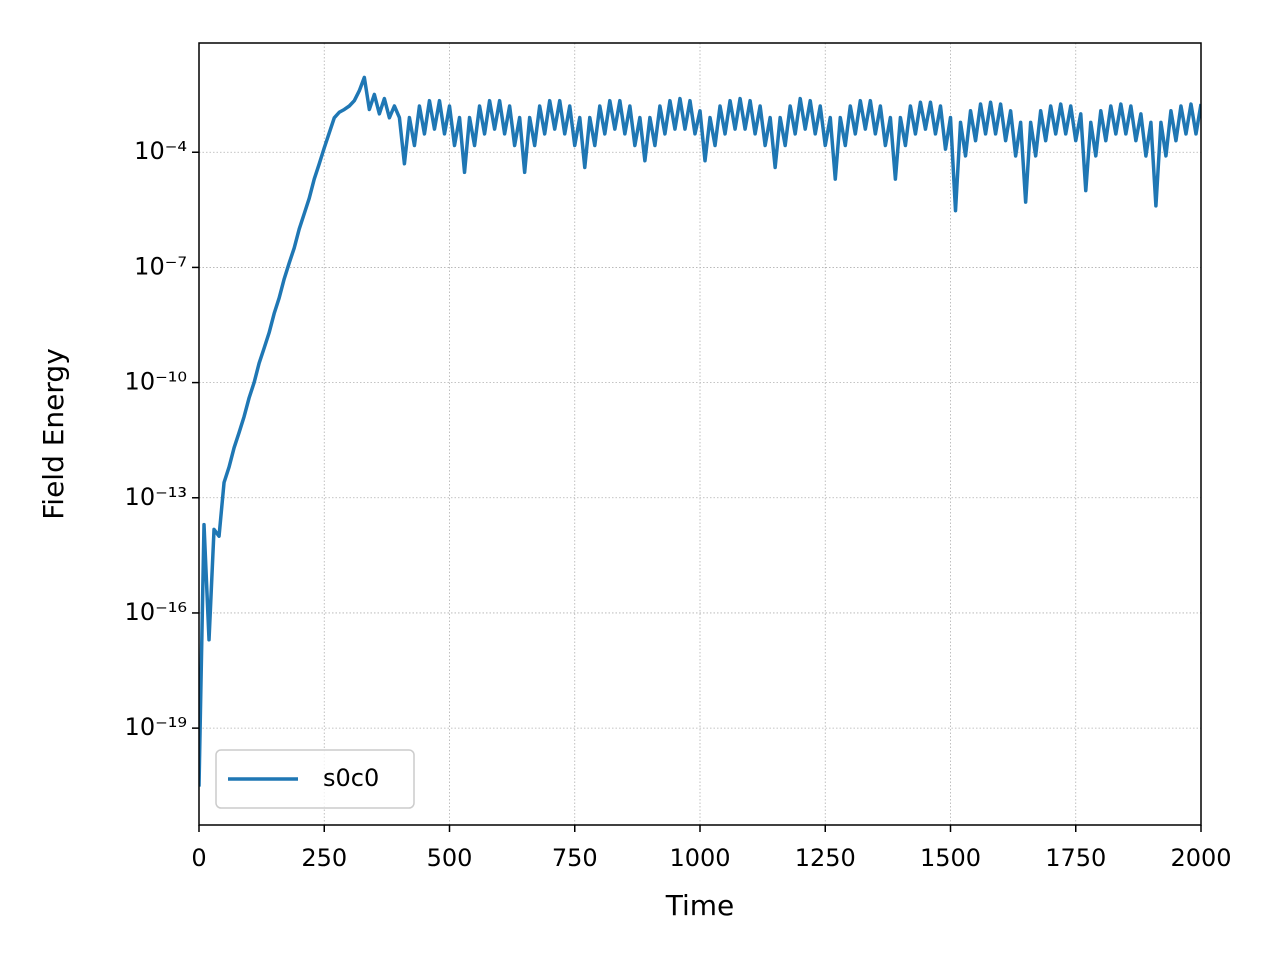 The height and width of the screenshot is (960, 1280). What do you see at coordinates (1075, 858) in the screenshot?
I see `x-tick-label: 1750` at bounding box center [1075, 858].